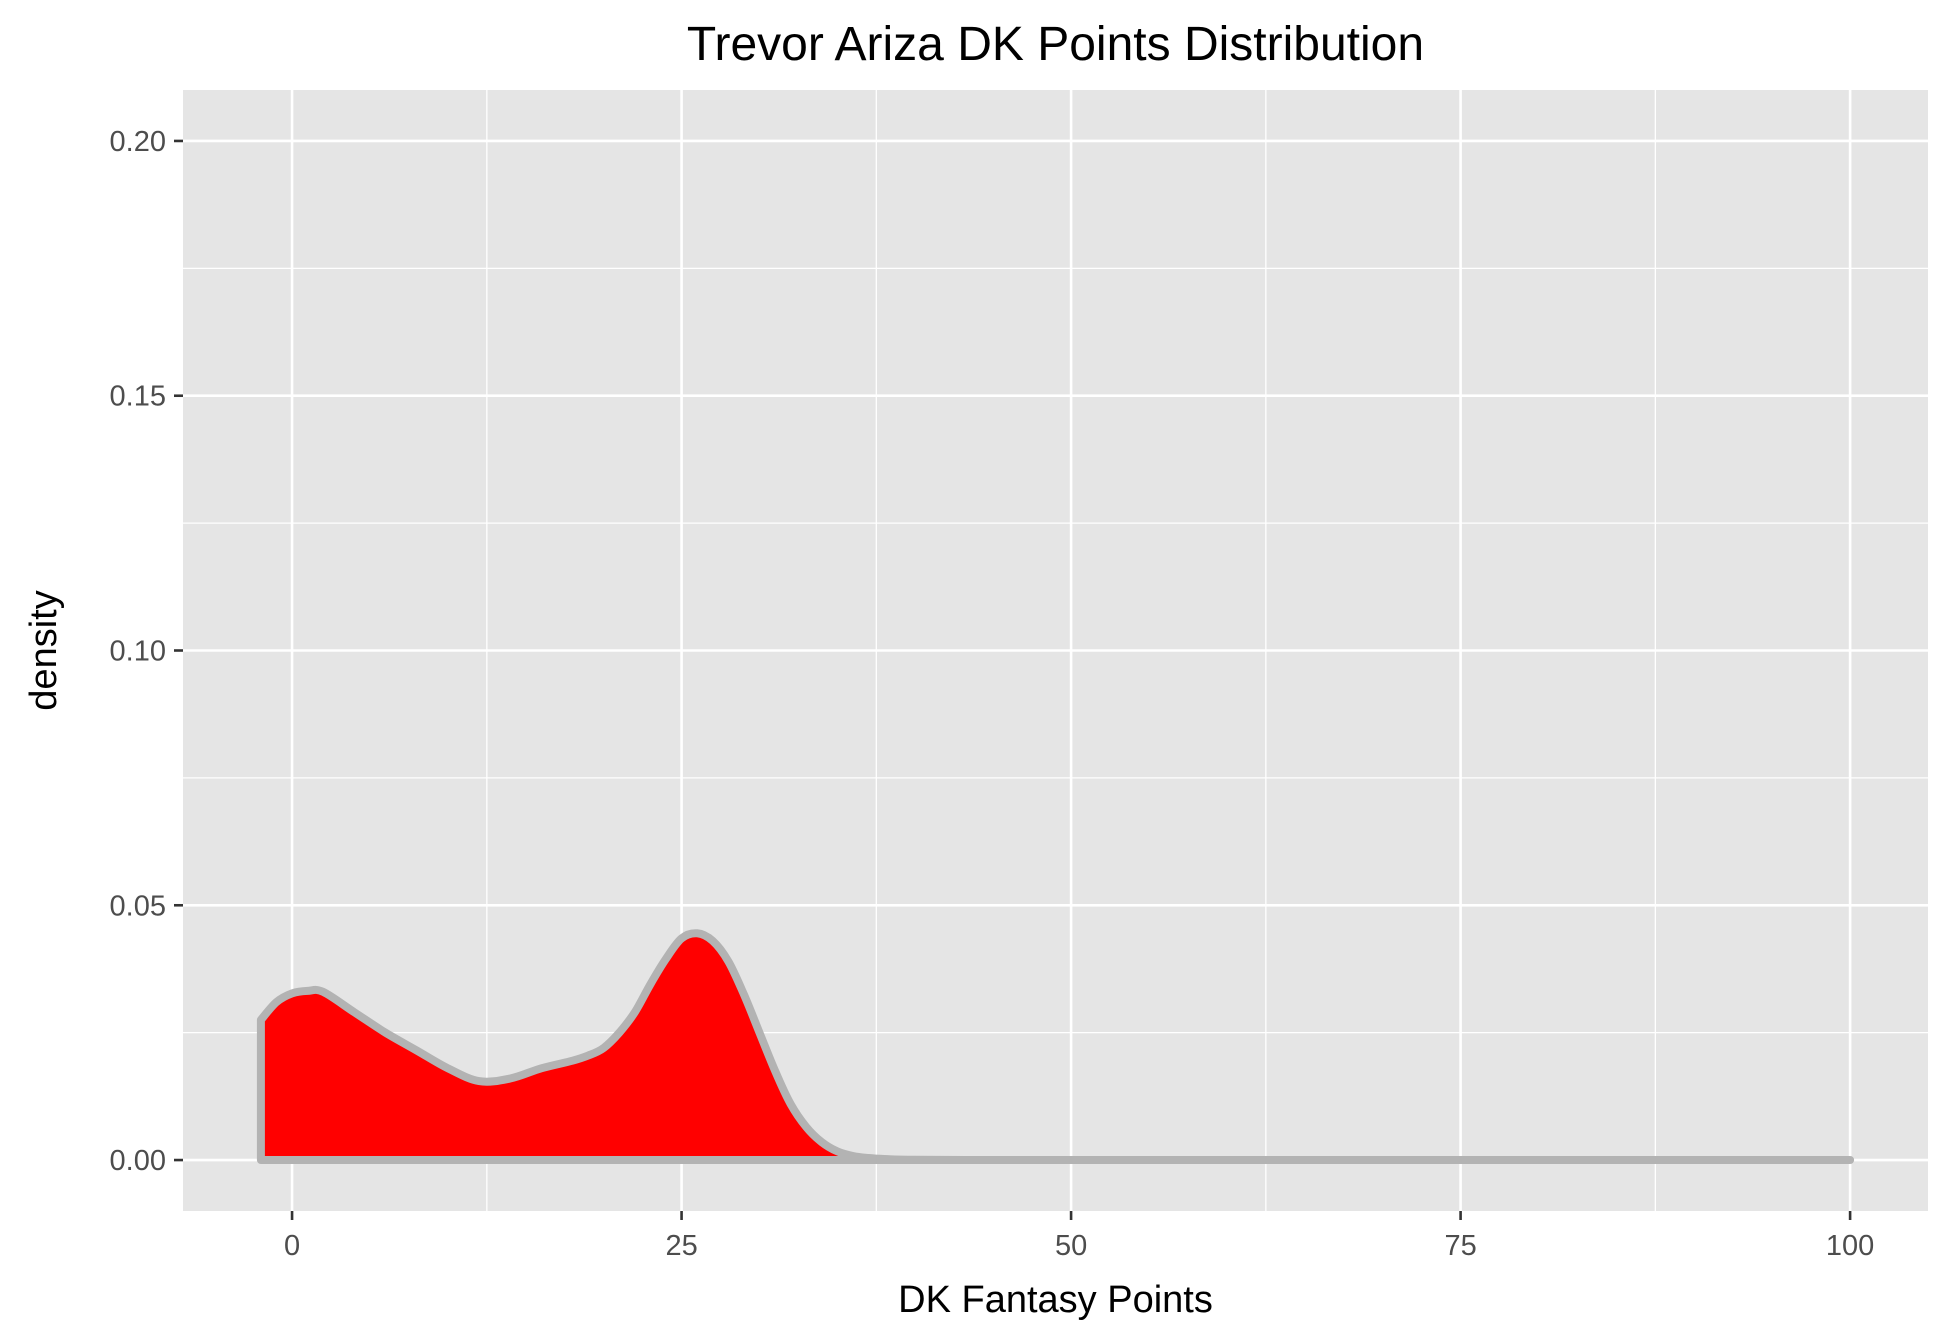 The image size is (1941, 1341). What do you see at coordinates (138, 142) in the screenshot?
I see `y-tick-label: 0.20` at bounding box center [138, 142].